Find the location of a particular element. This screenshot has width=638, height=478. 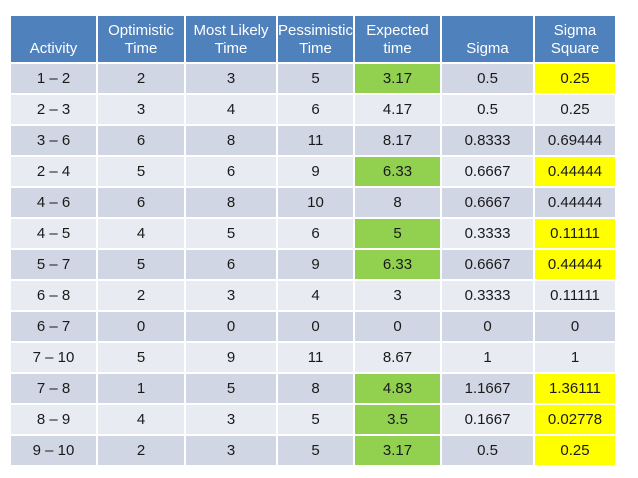

cell-expected: 8.67 is located at coordinates (398, 357).